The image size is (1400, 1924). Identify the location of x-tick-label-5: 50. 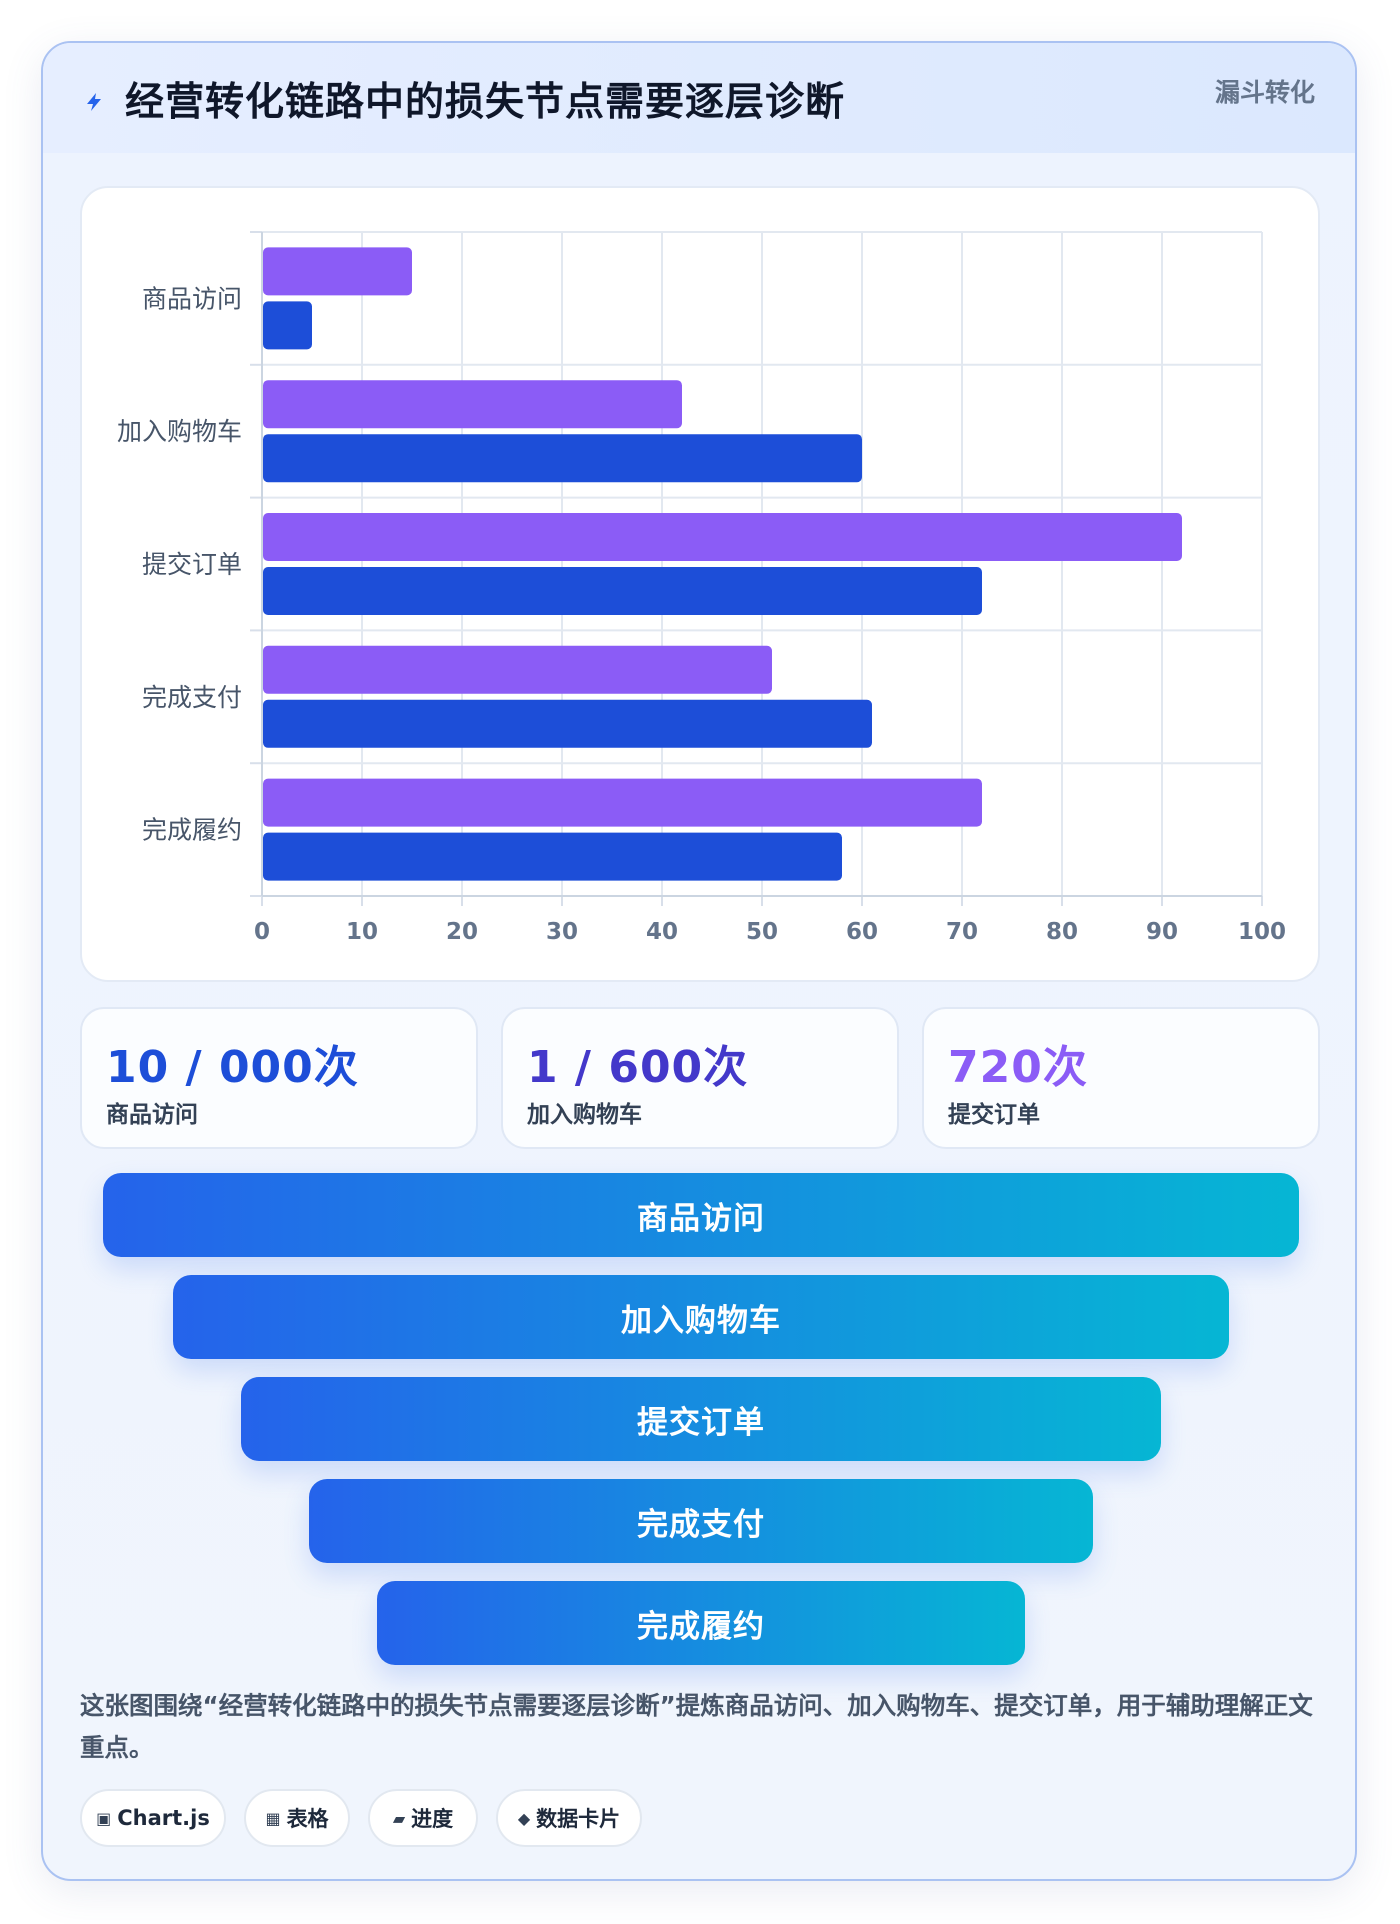
(762, 932).